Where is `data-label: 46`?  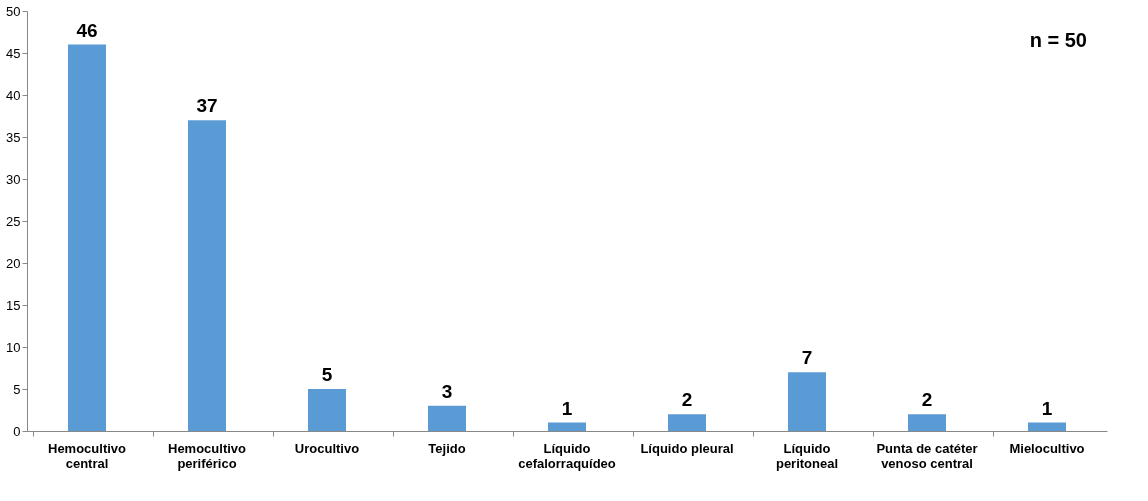
data-label: 46 is located at coordinates (87, 30).